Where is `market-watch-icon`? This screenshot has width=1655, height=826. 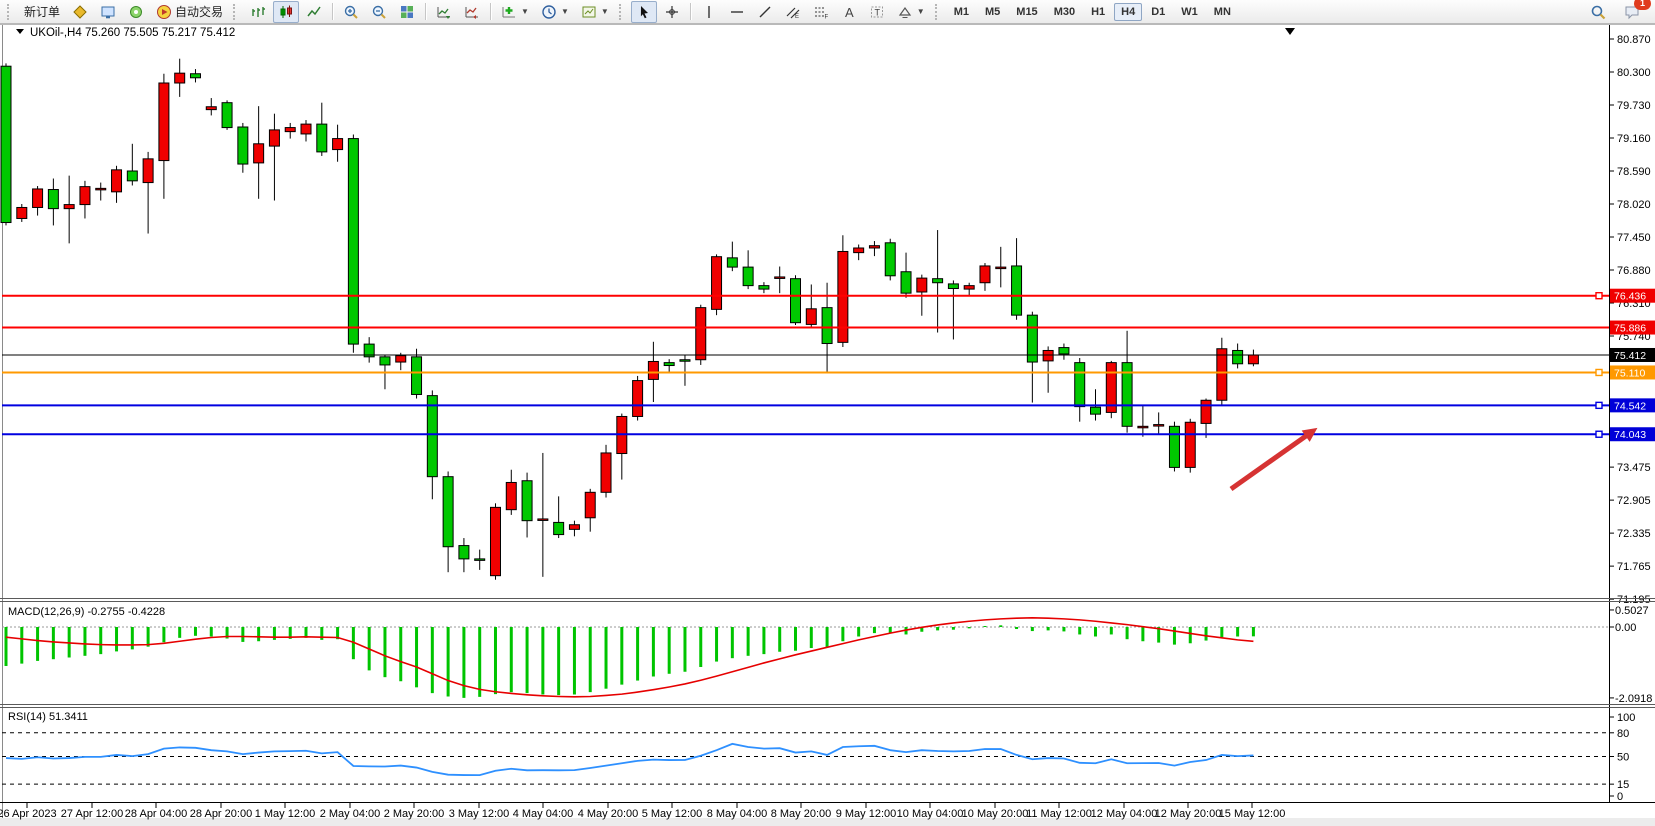
market-watch-icon is located at coordinates (80, 12).